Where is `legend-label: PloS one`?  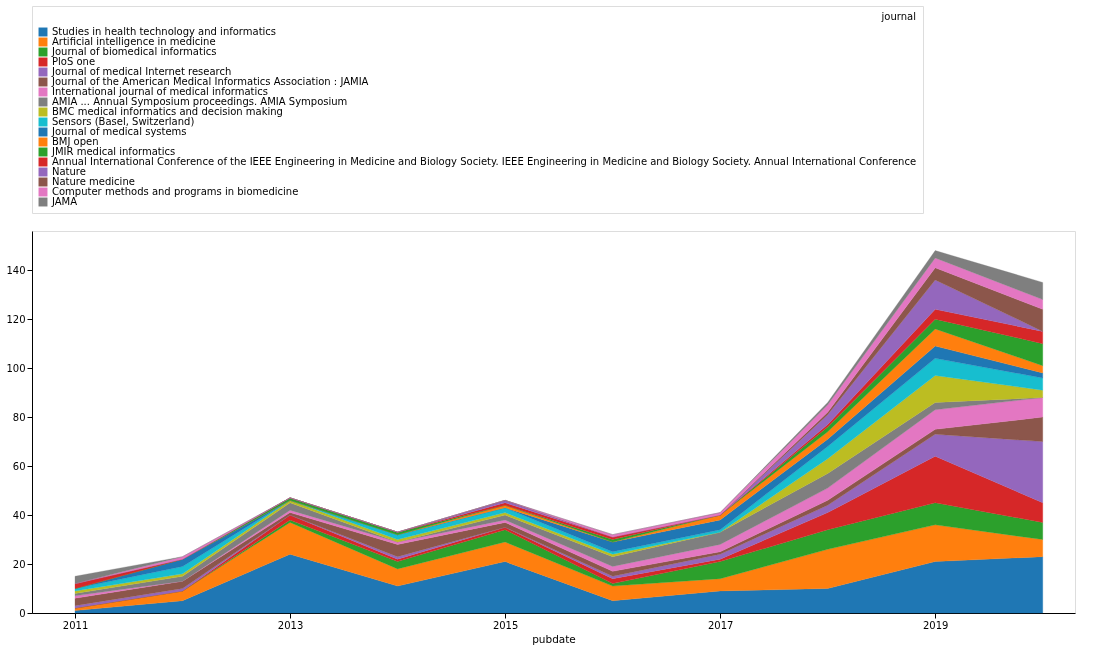
legend-label: PloS one is located at coordinates (74, 61).